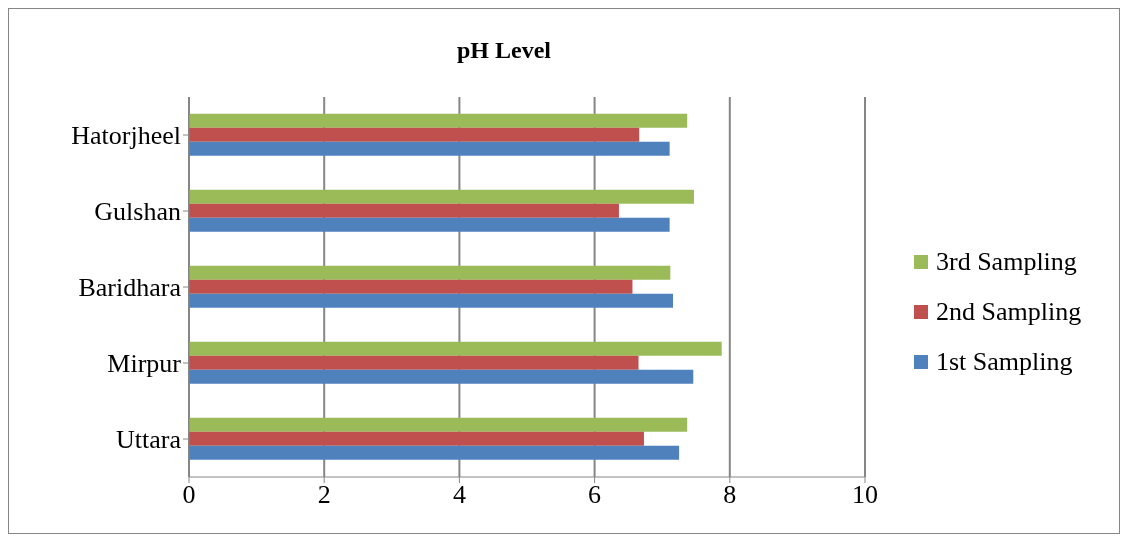 The height and width of the screenshot is (542, 1129). Describe the element at coordinates (730, 495) in the screenshot. I see `x-tick-label: 8` at that location.